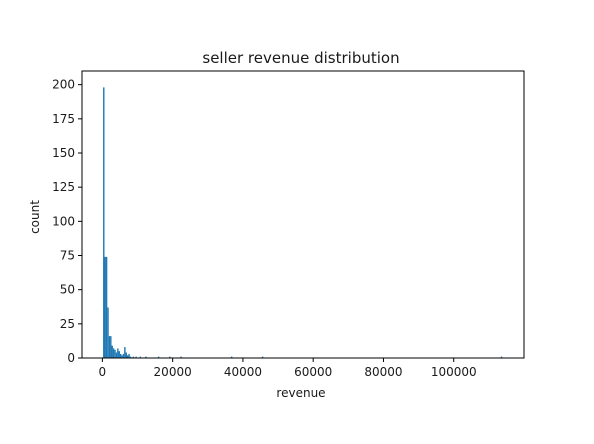 This screenshot has height=444, width=594. I want to click on x-tick-label: 80000, so click(383, 372).